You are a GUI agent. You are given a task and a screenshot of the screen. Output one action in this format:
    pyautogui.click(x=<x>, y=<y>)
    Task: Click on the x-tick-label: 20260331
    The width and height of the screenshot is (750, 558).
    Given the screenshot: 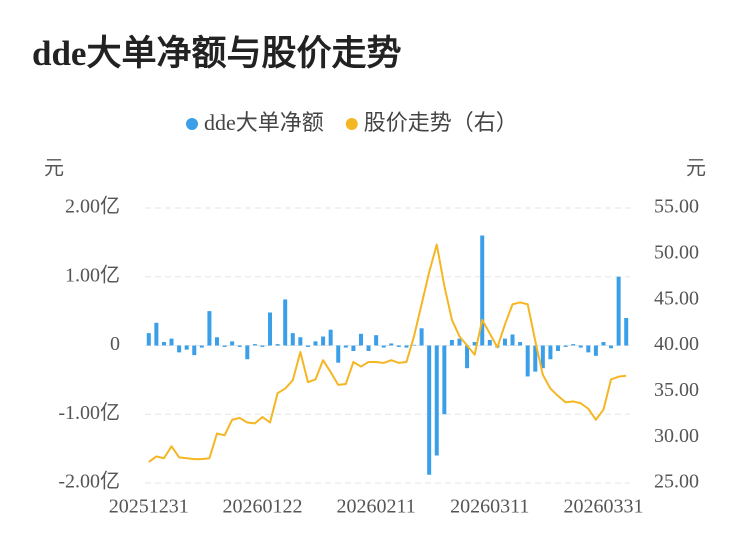 What is the action you would take?
    pyautogui.click(x=603, y=507)
    